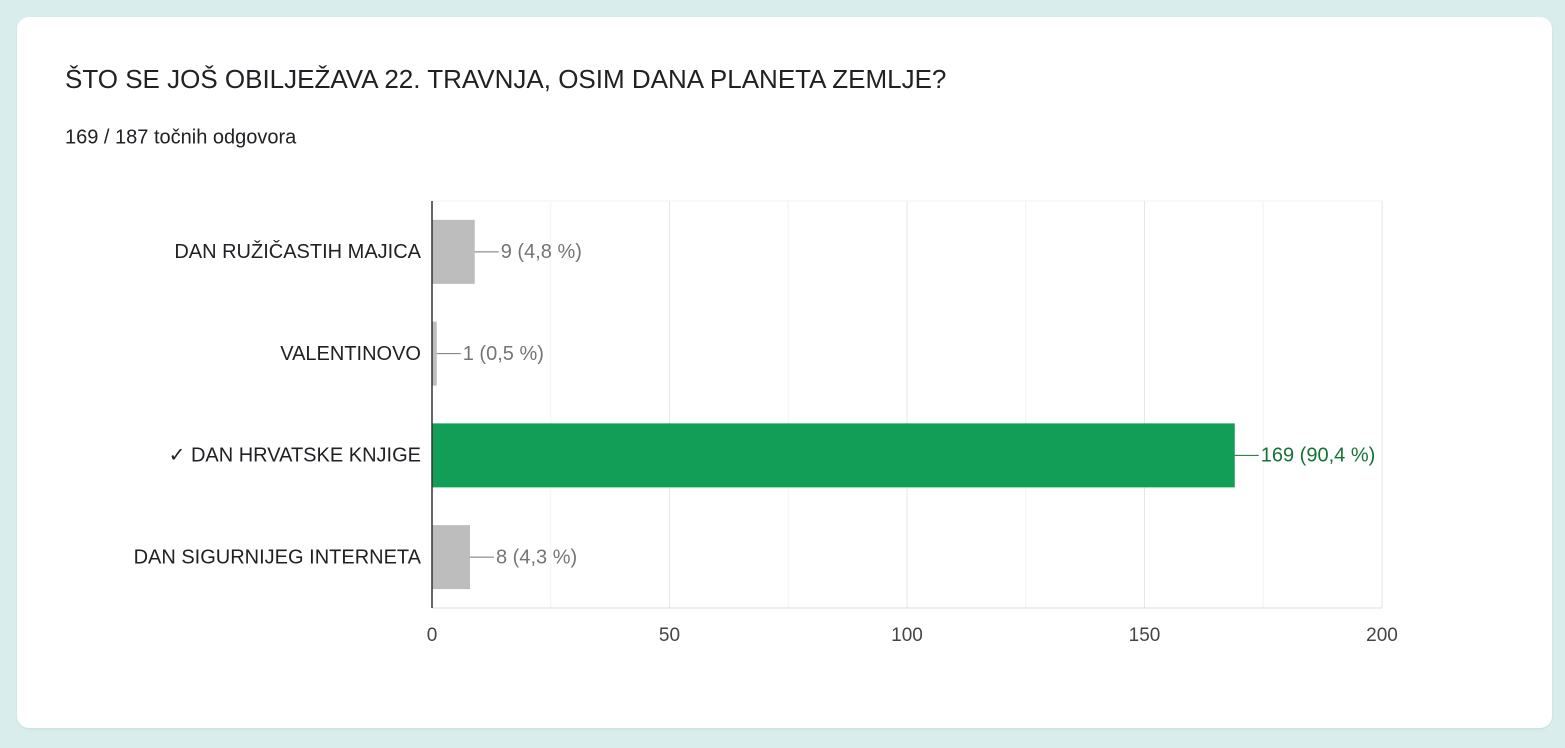 The image size is (1565, 748). I want to click on value-label: 1 (0,5 %), so click(503, 354).